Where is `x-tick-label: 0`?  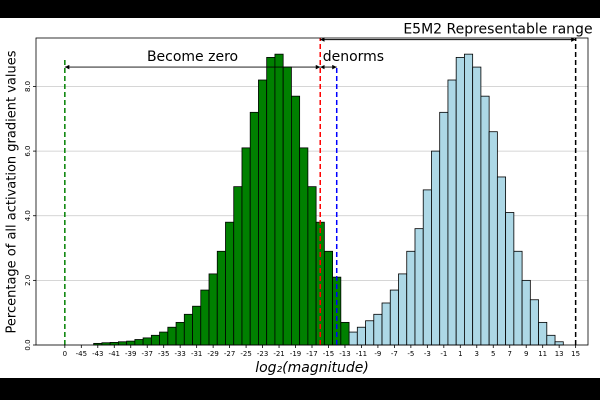
x-tick-label: 0 is located at coordinates (65, 354).